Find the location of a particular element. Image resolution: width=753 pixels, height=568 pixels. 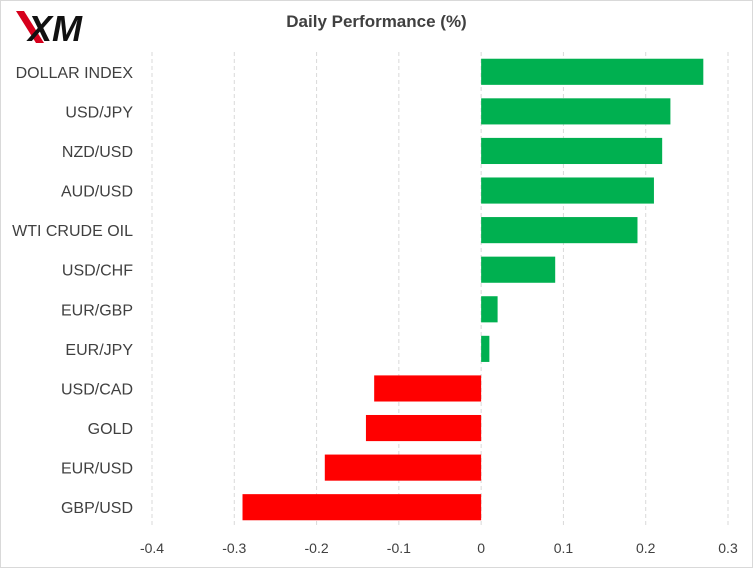

x-tick-label: -0.2 is located at coordinates (317, 548).